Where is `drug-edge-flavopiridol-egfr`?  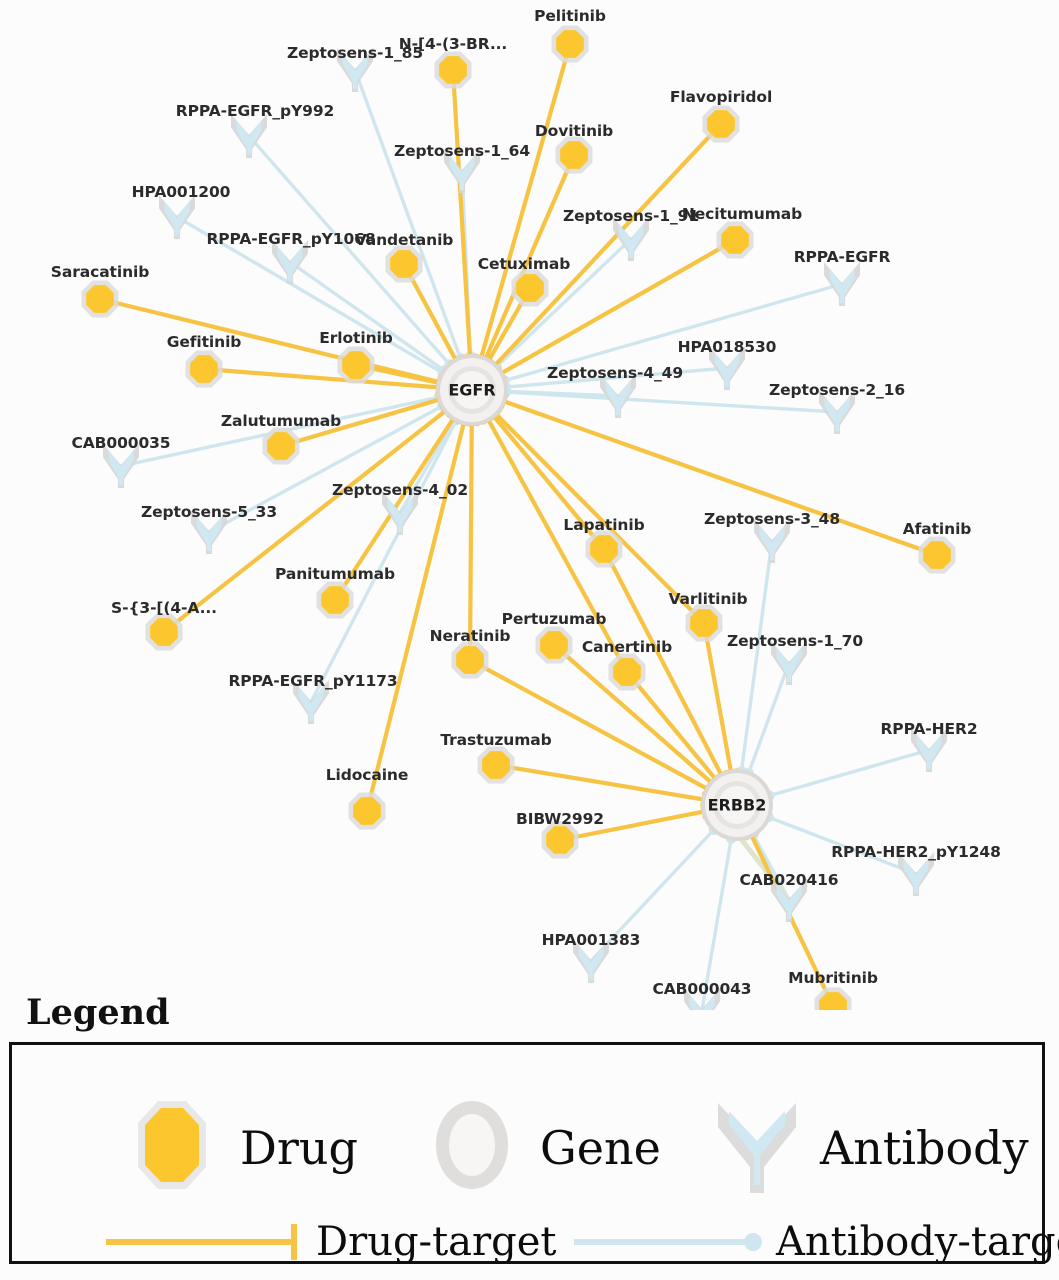
drug-edge-flavopiridol-egfr is located at coordinates (608, 244).